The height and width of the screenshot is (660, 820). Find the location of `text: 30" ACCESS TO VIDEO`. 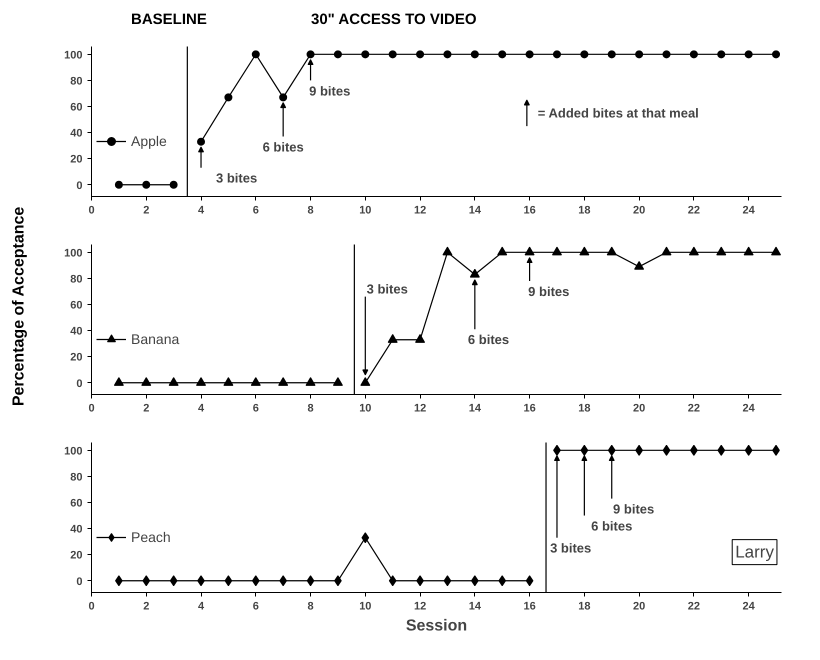

text: 30" ACCESS TO VIDEO is located at coordinates (393, 20).